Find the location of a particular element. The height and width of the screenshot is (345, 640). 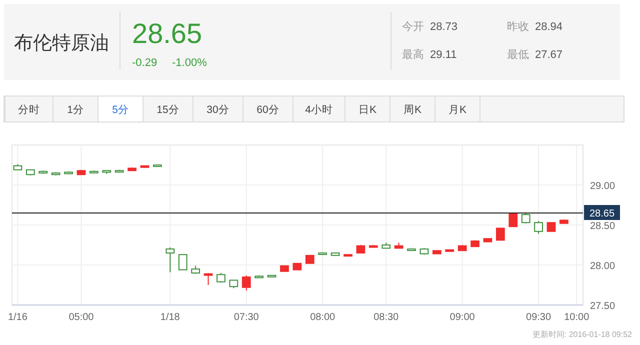

x-tick-label: 1/18 is located at coordinates (170, 317).